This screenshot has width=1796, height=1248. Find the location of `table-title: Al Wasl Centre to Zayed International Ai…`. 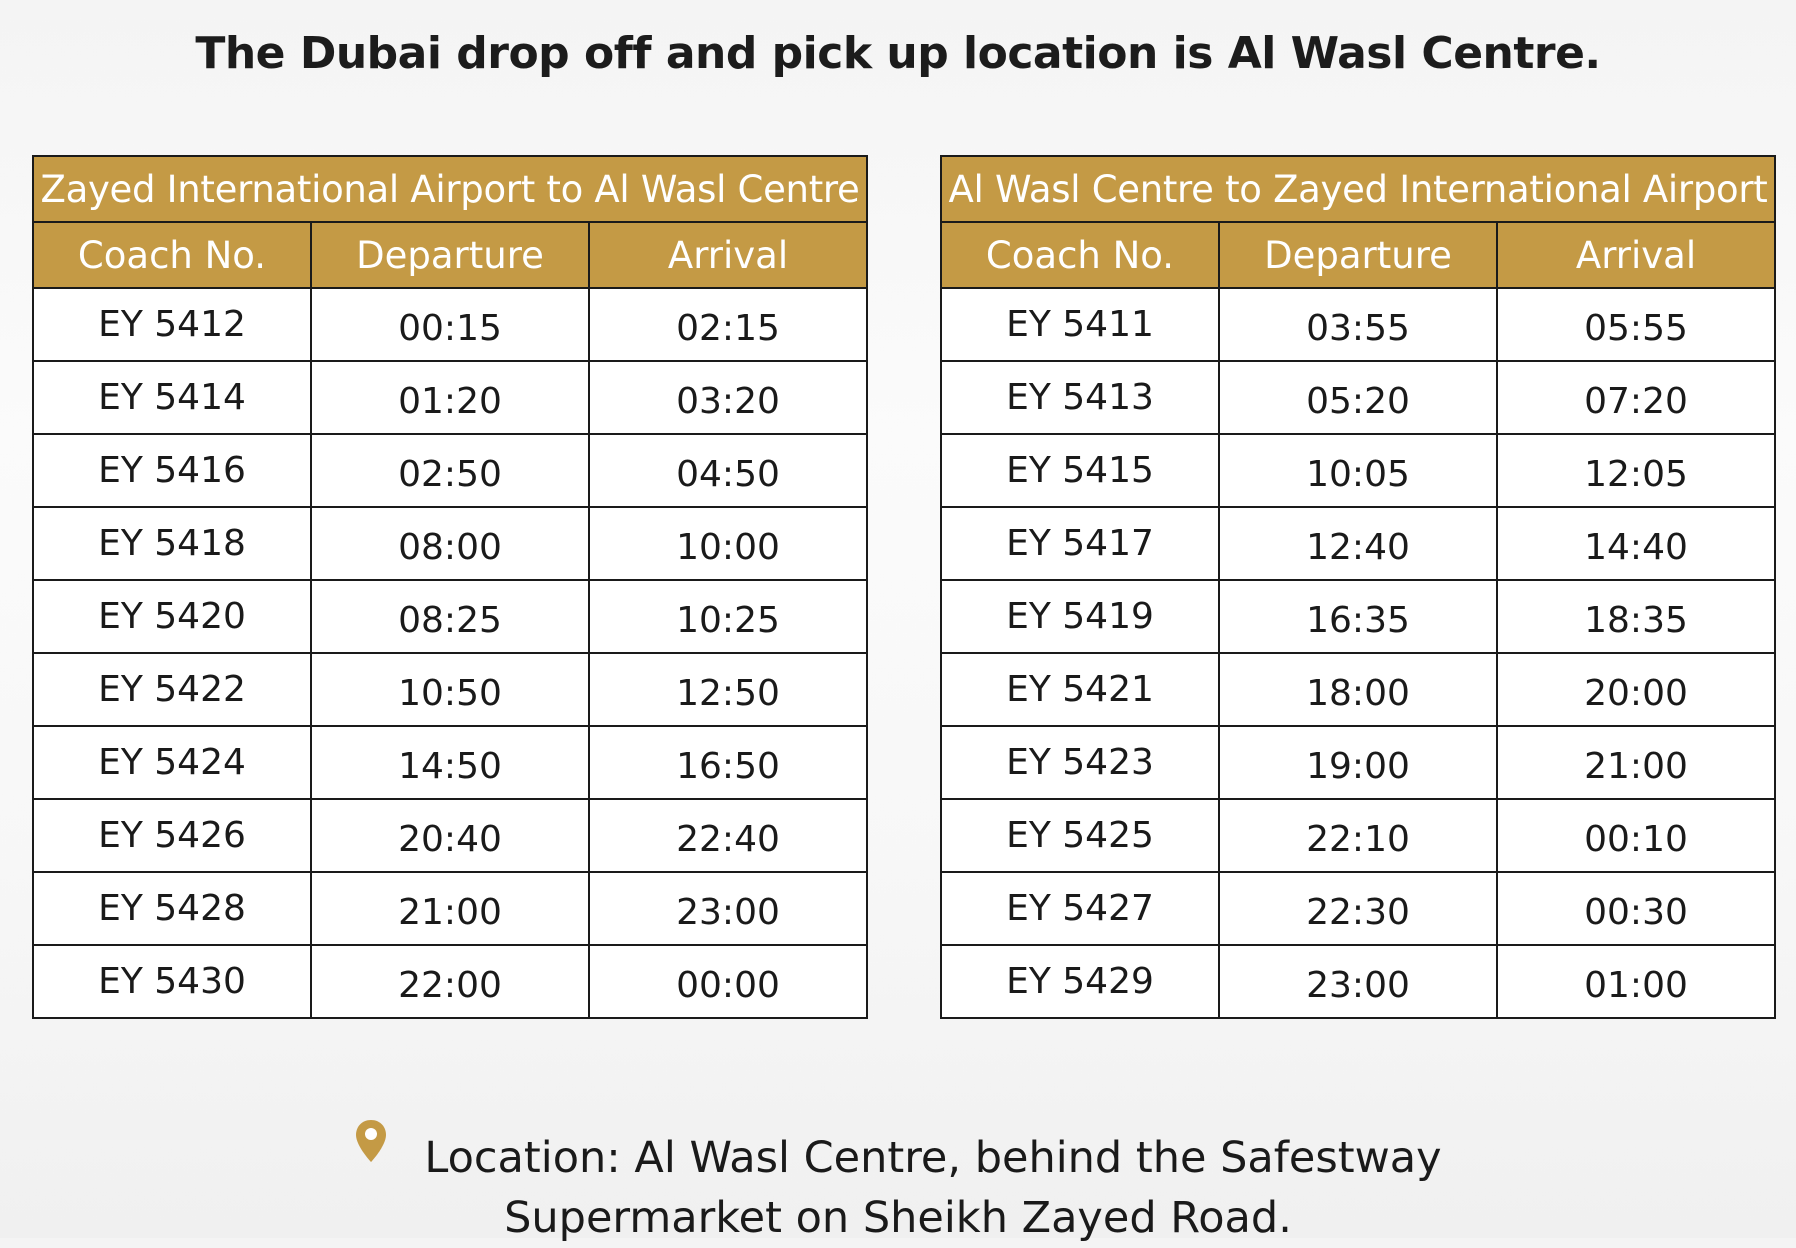

table-title: Al Wasl Centre to Zayed International Ai… is located at coordinates (1358, 189).